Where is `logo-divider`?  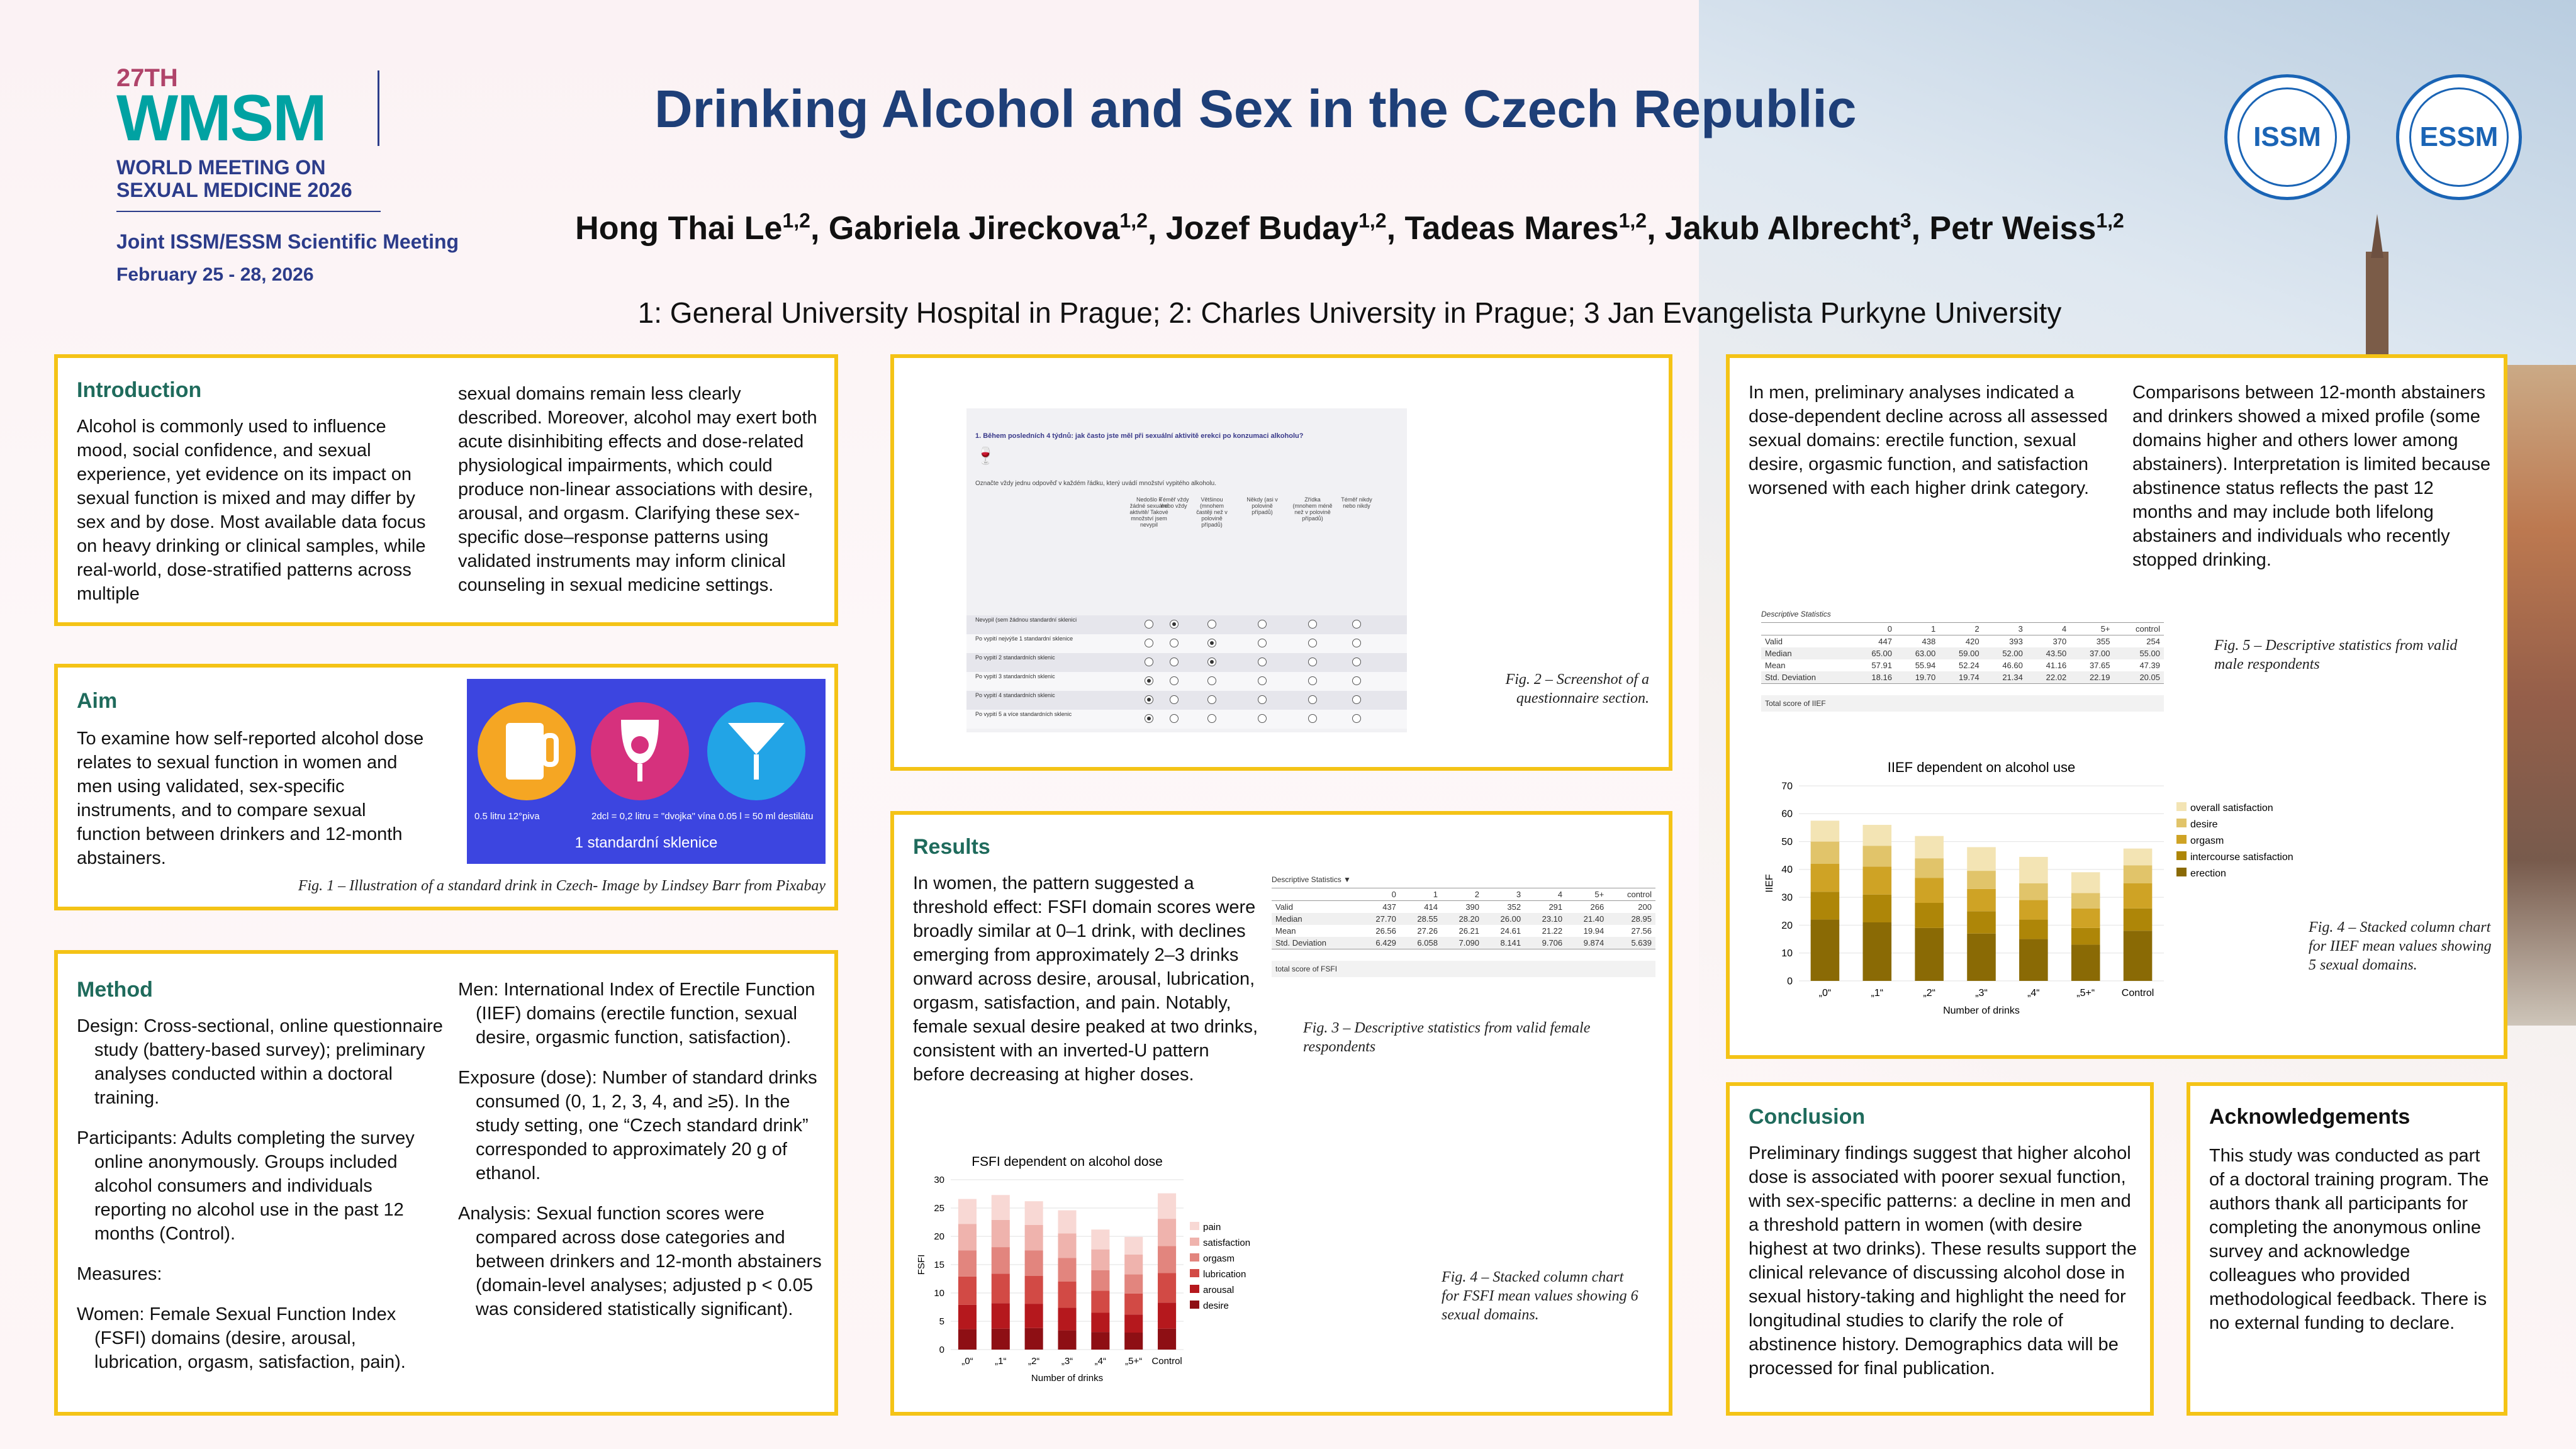
logo-divider is located at coordinates (378, 108).